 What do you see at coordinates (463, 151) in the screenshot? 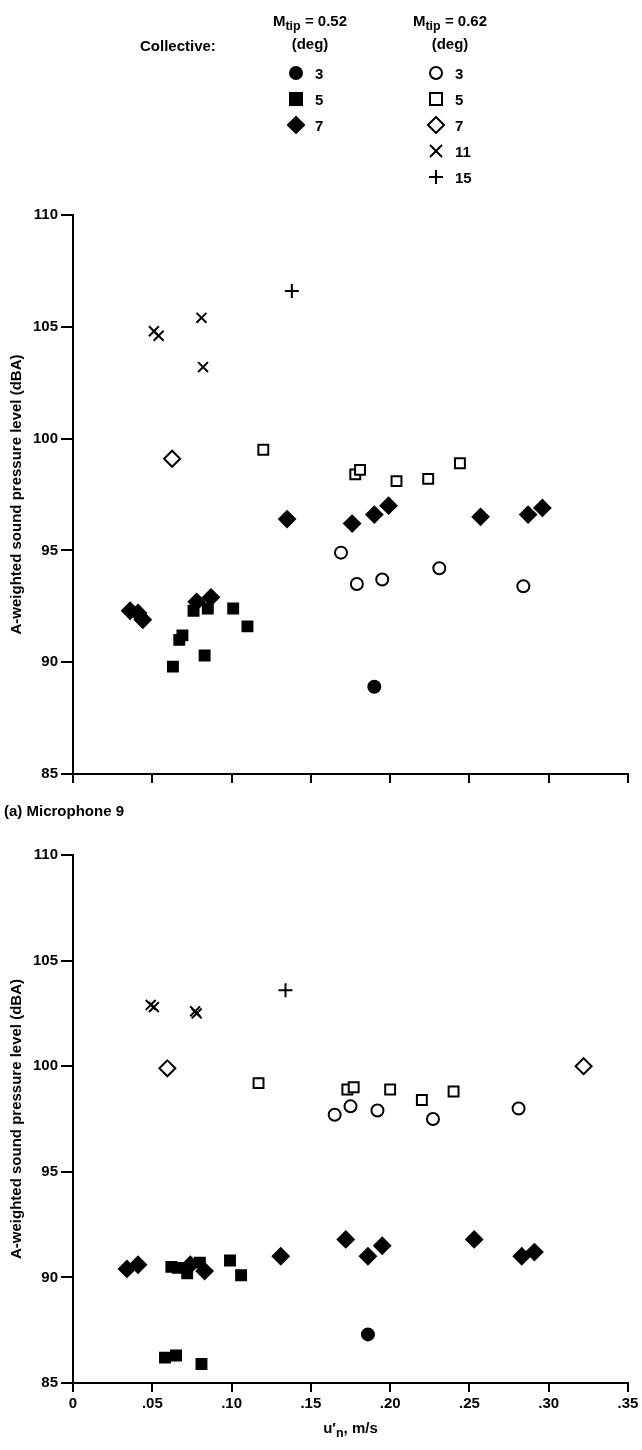
I see `legend-label: 11` at bounding box center [463, 151].